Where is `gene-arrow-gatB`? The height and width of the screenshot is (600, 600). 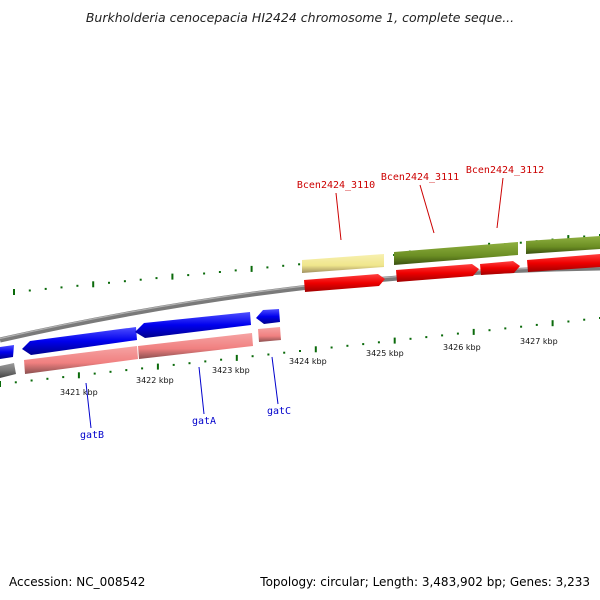 gene-arrow-gatB is located at coordinates (79, 341).